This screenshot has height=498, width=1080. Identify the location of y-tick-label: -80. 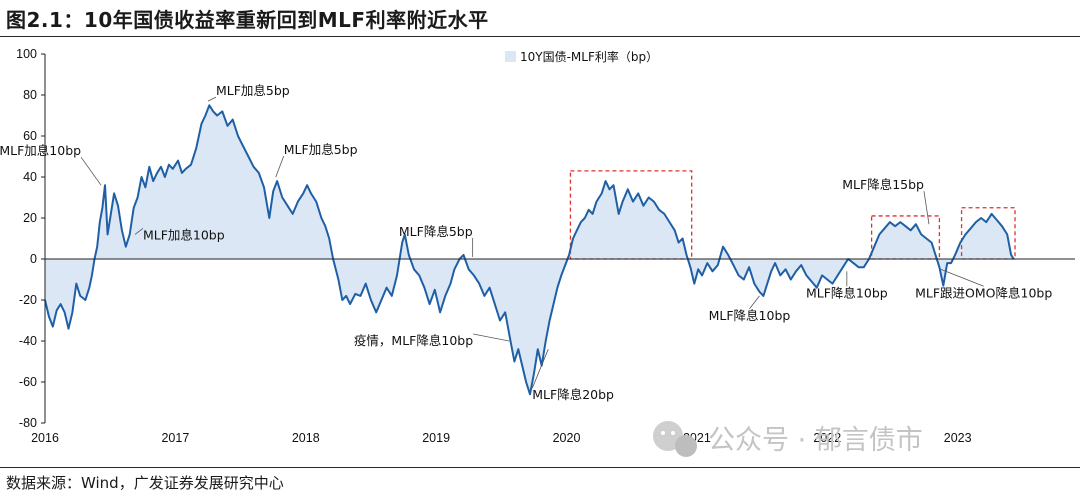
(28, 423).